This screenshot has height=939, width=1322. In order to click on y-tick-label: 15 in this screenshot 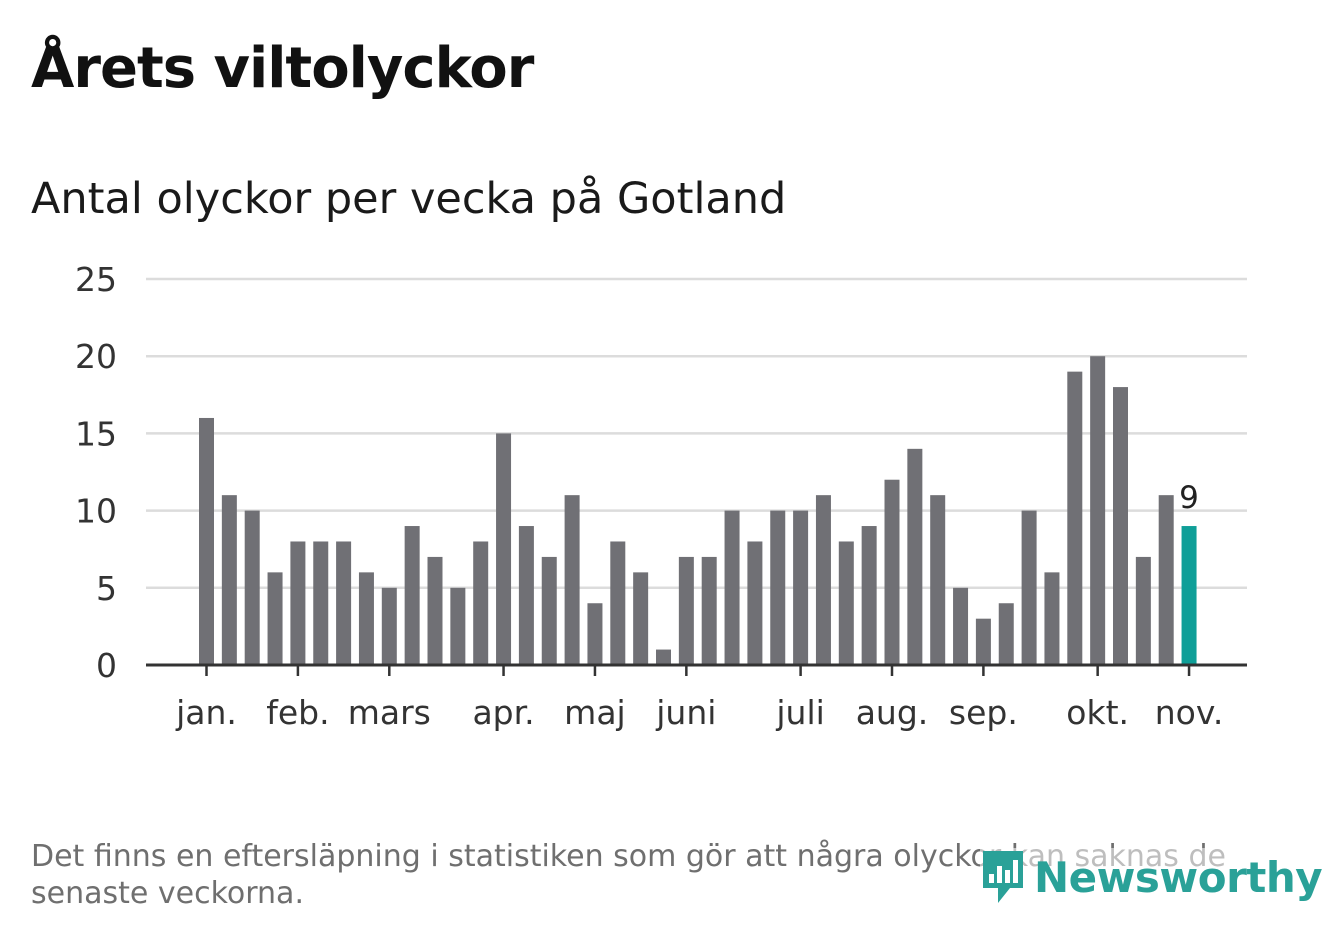, I will do `click(96, 433)`.